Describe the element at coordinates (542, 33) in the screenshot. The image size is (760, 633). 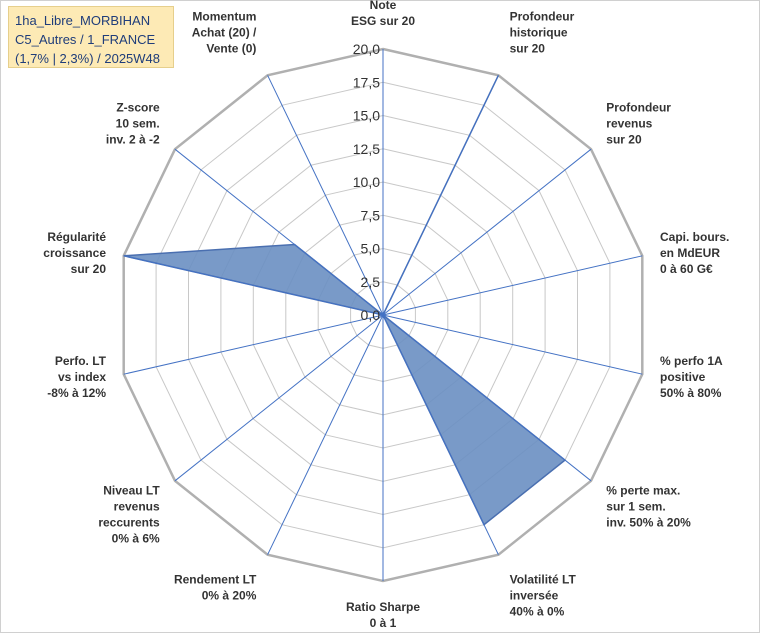
I see `axis-label: Profondeur historique sur 20` at that location.